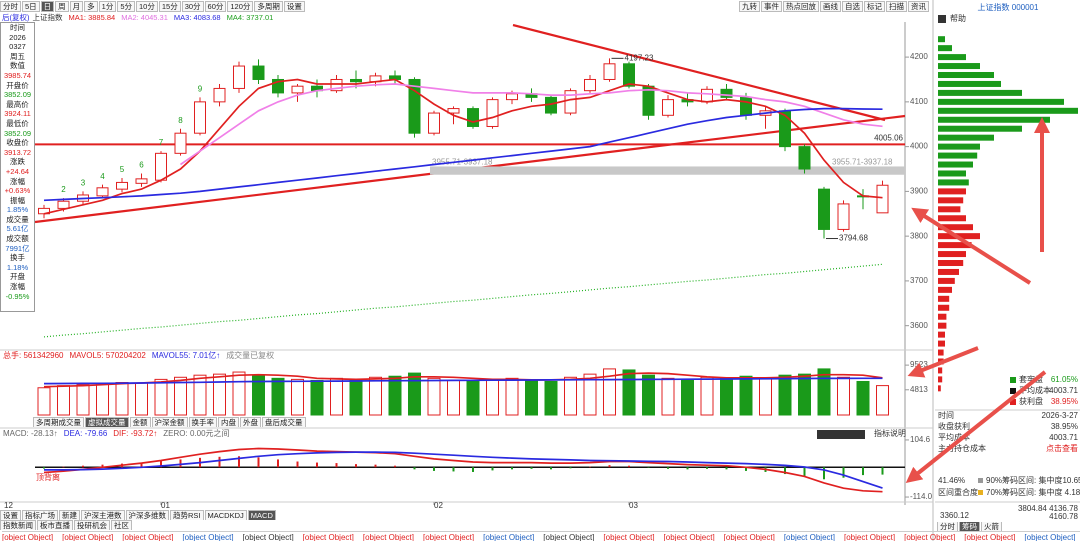 The image size is (1080, 541). I want to click on tool-button: 事件, so click(771, 6).